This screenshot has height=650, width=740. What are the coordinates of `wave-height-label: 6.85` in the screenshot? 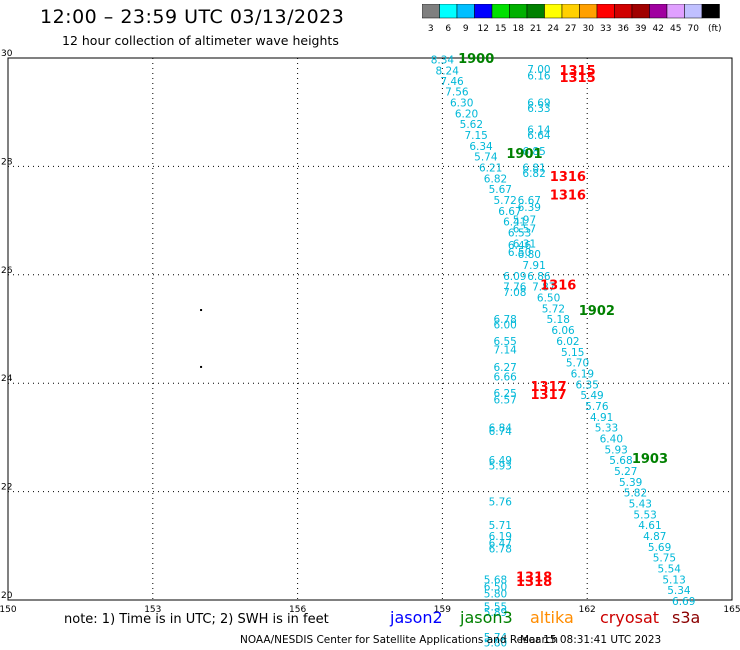 It's located at (533, 152).